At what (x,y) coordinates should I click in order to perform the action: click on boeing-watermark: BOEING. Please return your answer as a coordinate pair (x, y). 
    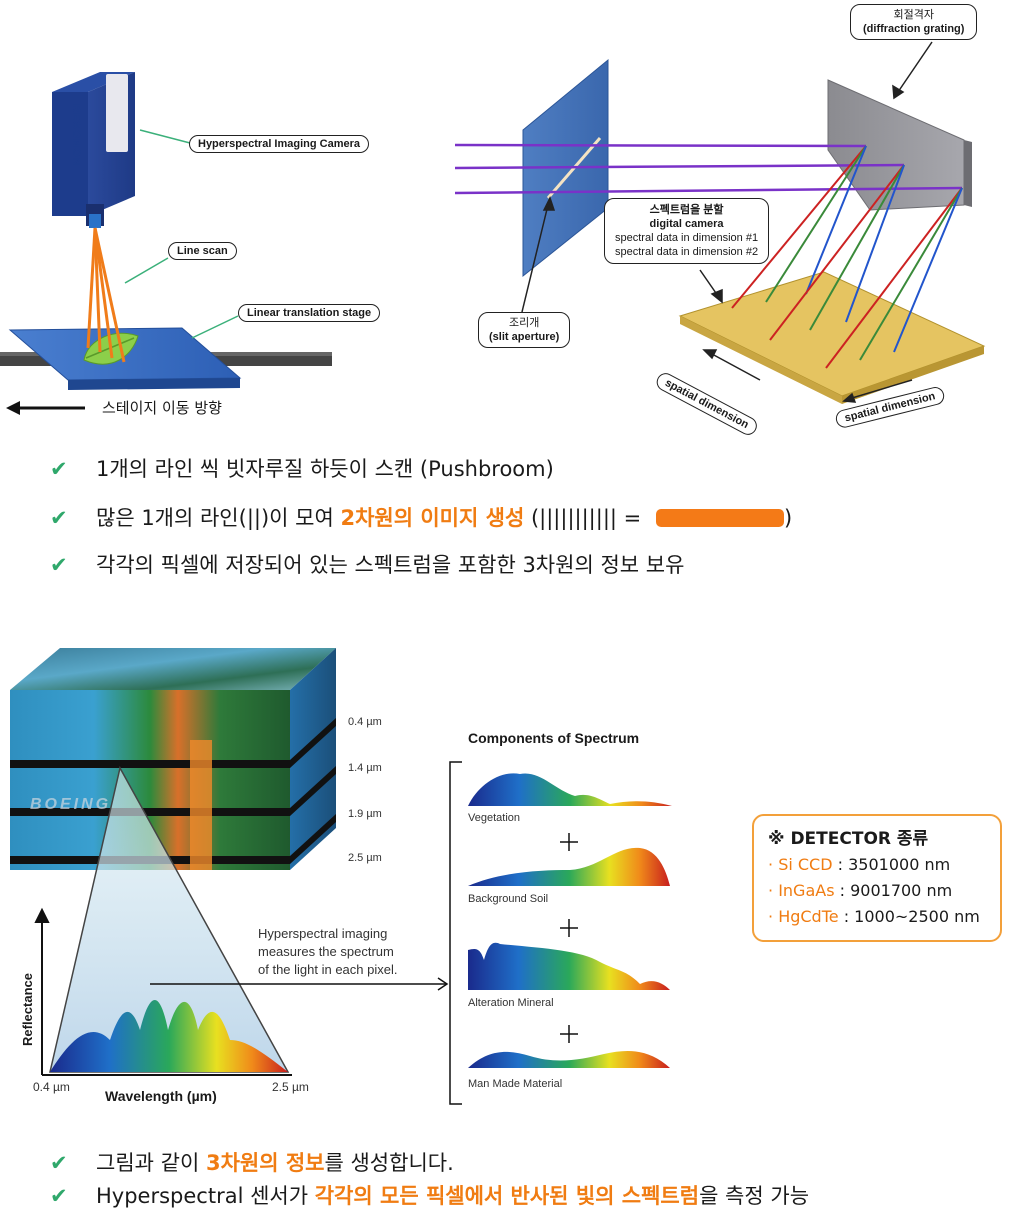
    Looking at the image, I should click on (71, 804).